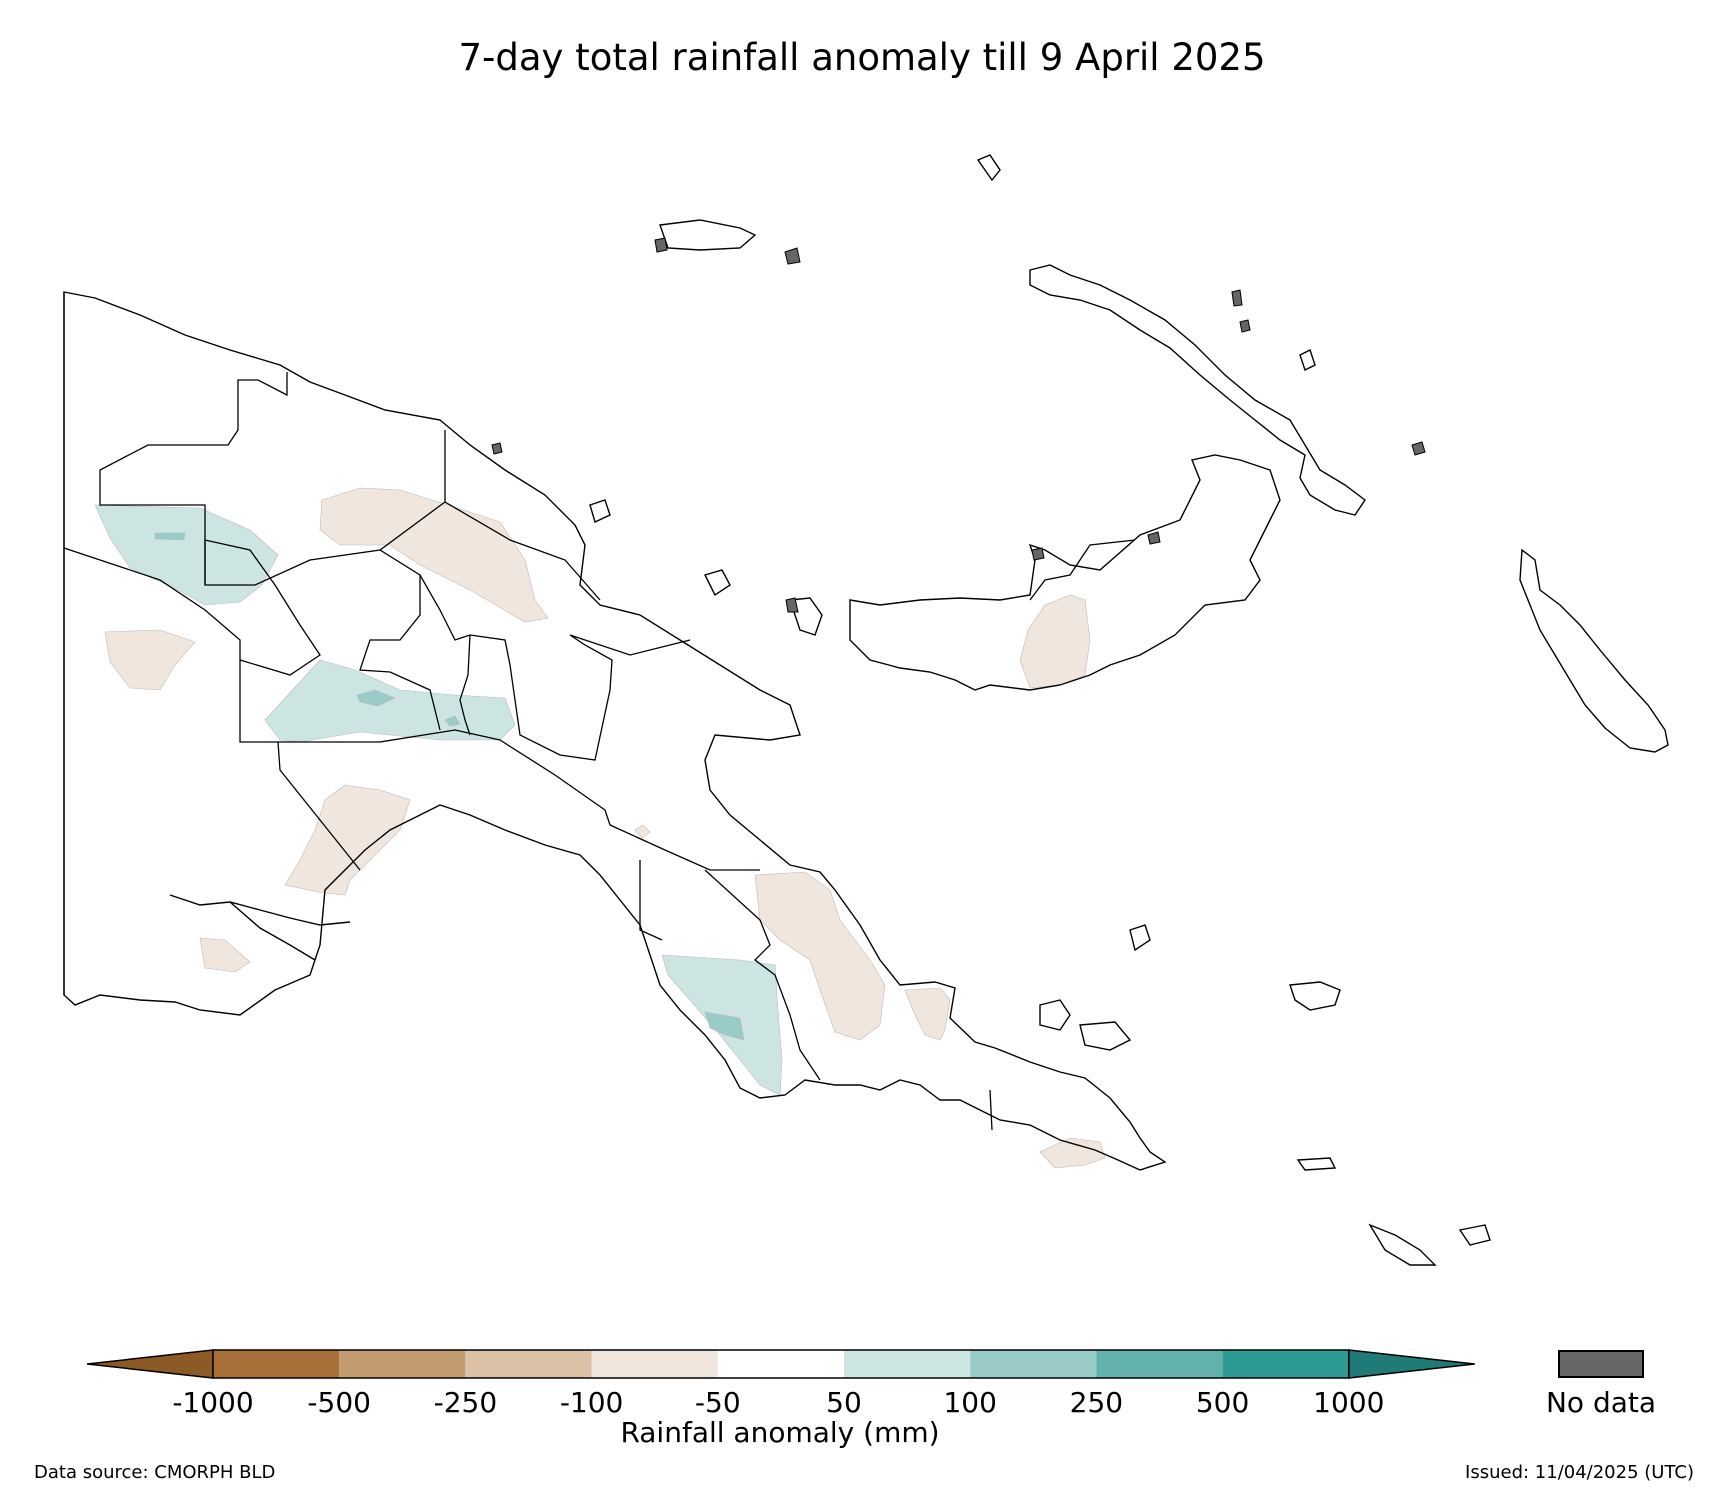 This screenshot has width=1724, height=1494. I want to click on colorbar-tick-label: 50, so click(844, 1402).